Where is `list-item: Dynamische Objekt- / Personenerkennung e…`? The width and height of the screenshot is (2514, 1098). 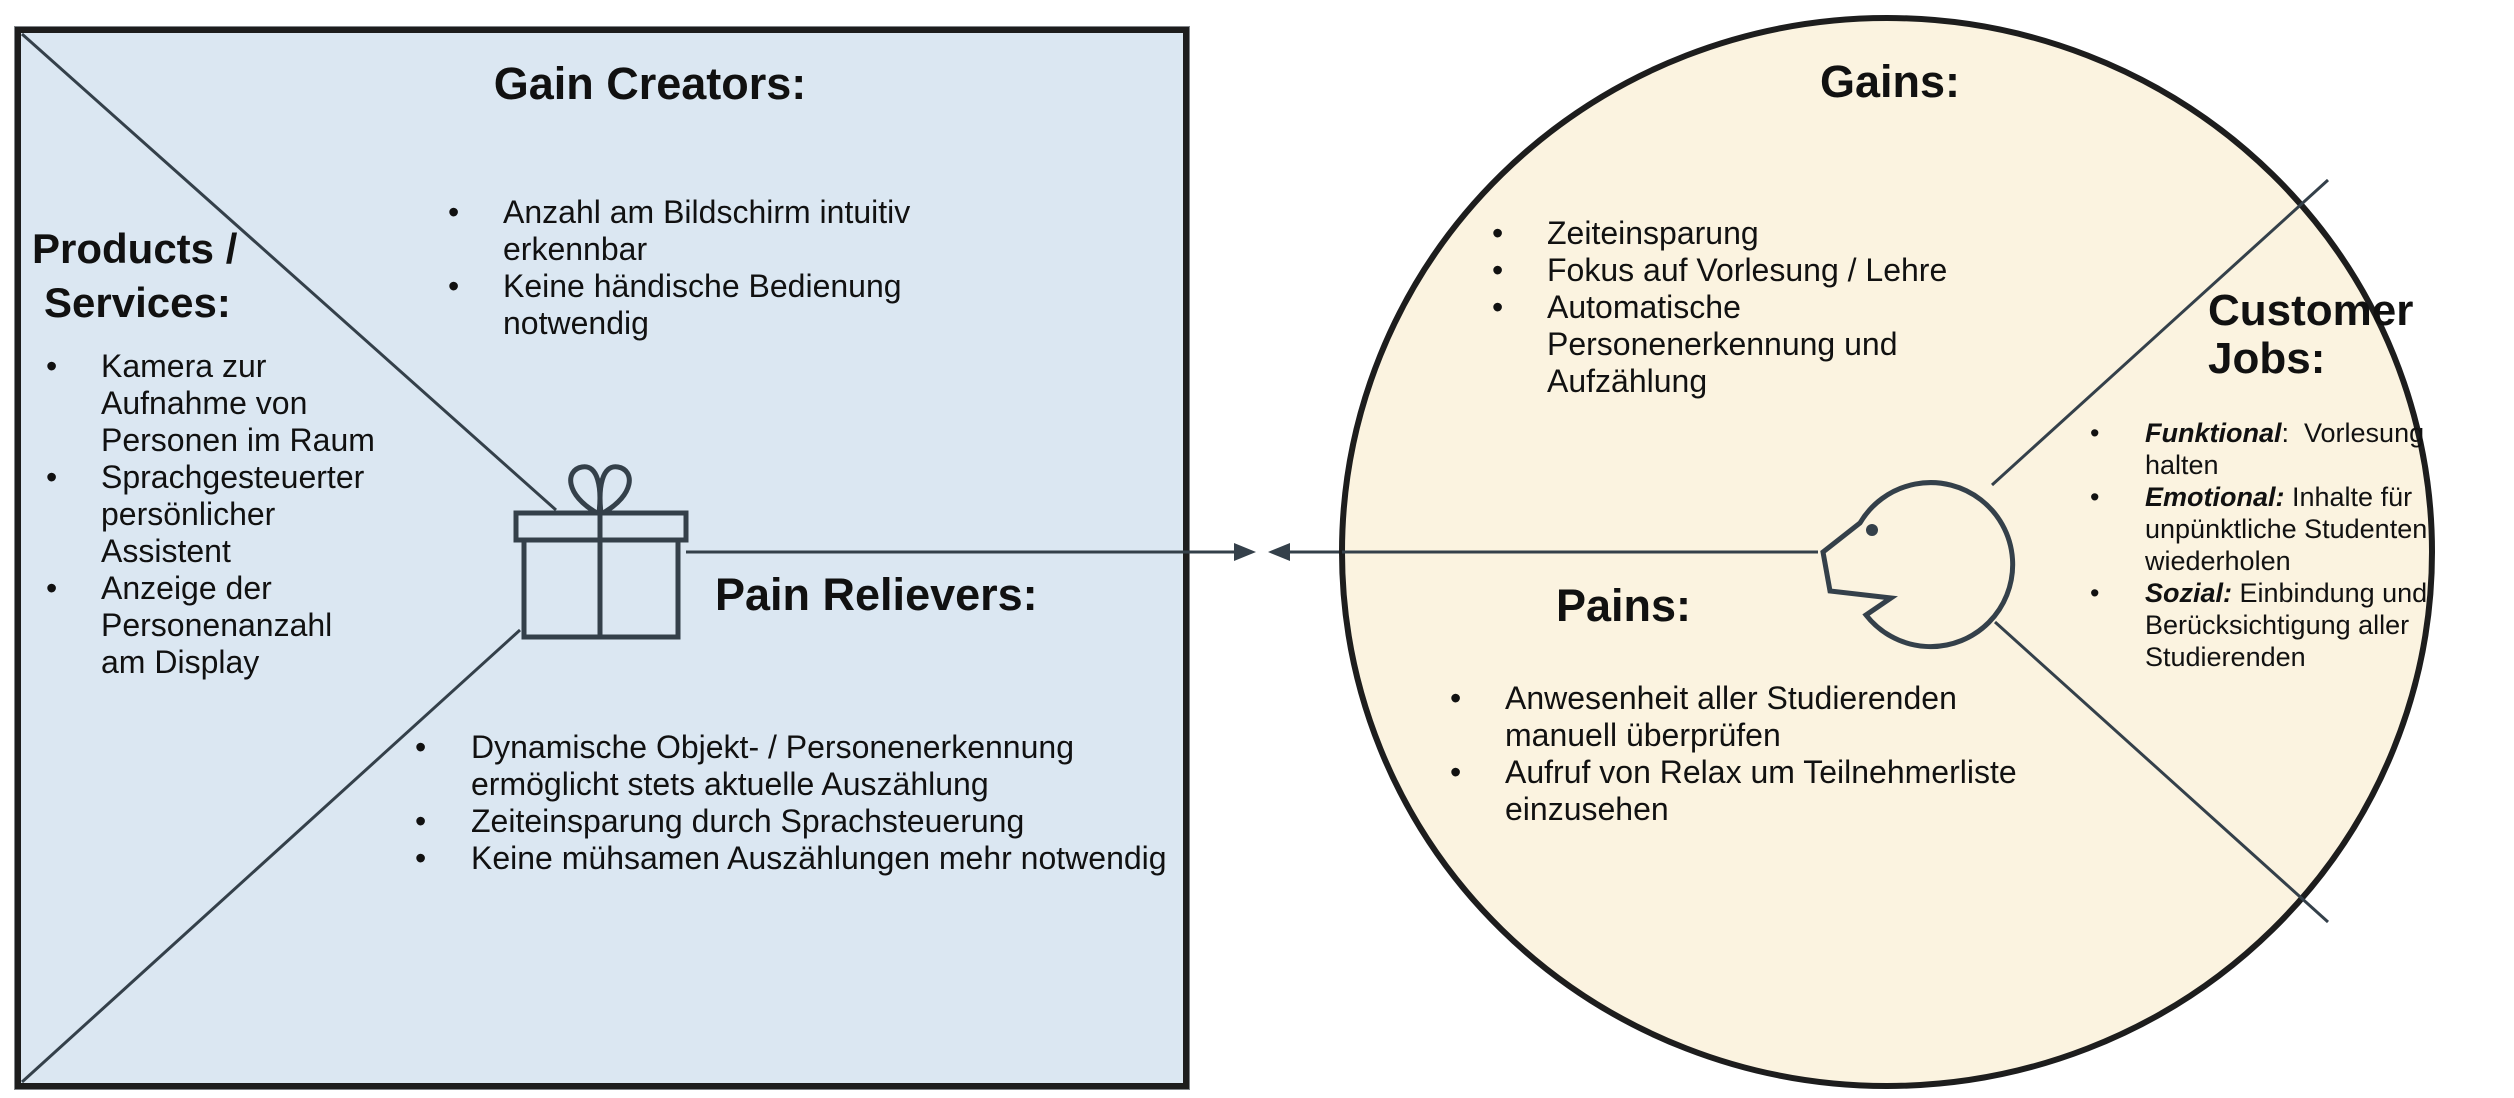
list-item: Dynamische Objekt- / Personenerkennung e… is located at coordinates (792, 766).